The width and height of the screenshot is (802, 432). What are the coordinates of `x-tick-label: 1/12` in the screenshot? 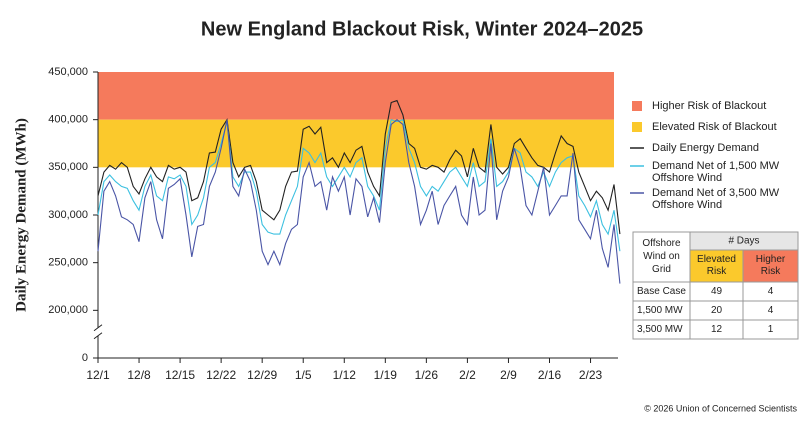 It's located at (345, 375).